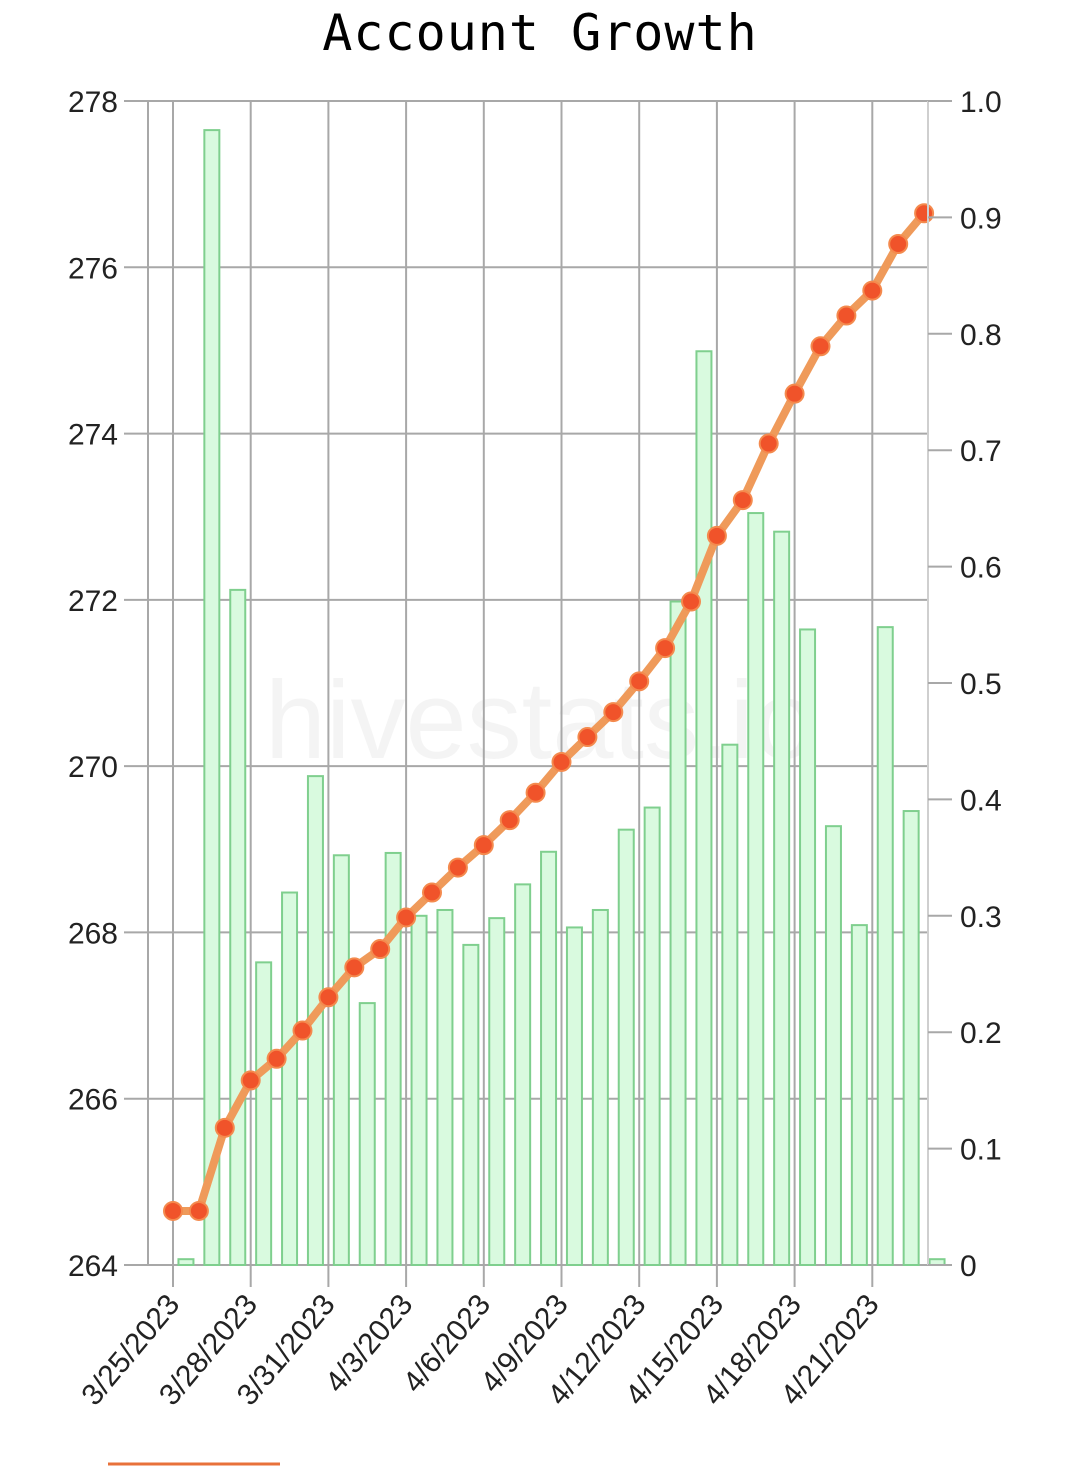 The image size is (1080, 1467). I want to click on left-tick-label: 268, so click(93, 933).